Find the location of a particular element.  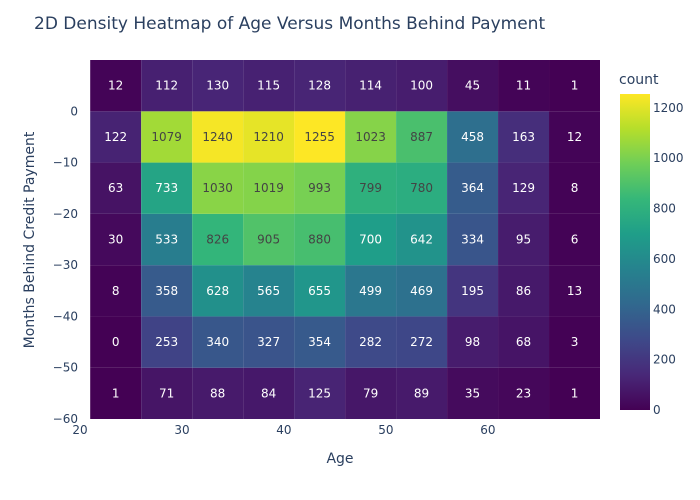

cell-value-label: 1019 is located at coordinates (268, 188).